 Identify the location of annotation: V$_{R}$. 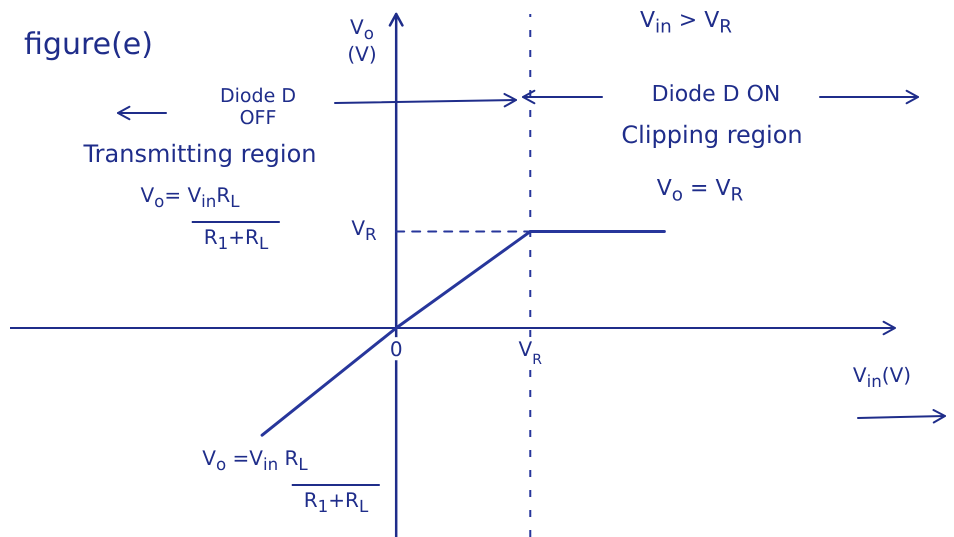
(364, 230).